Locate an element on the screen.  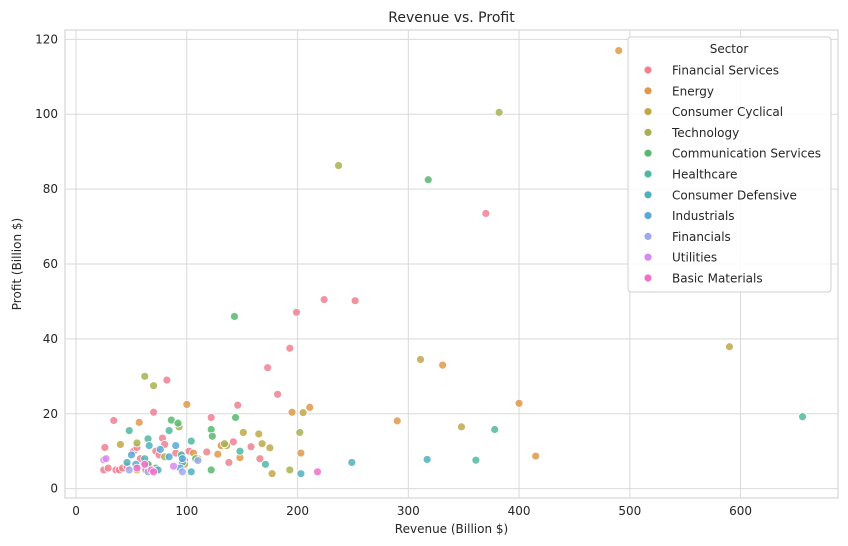
x-tick-label: 300 is located at coordinates (408, 511).